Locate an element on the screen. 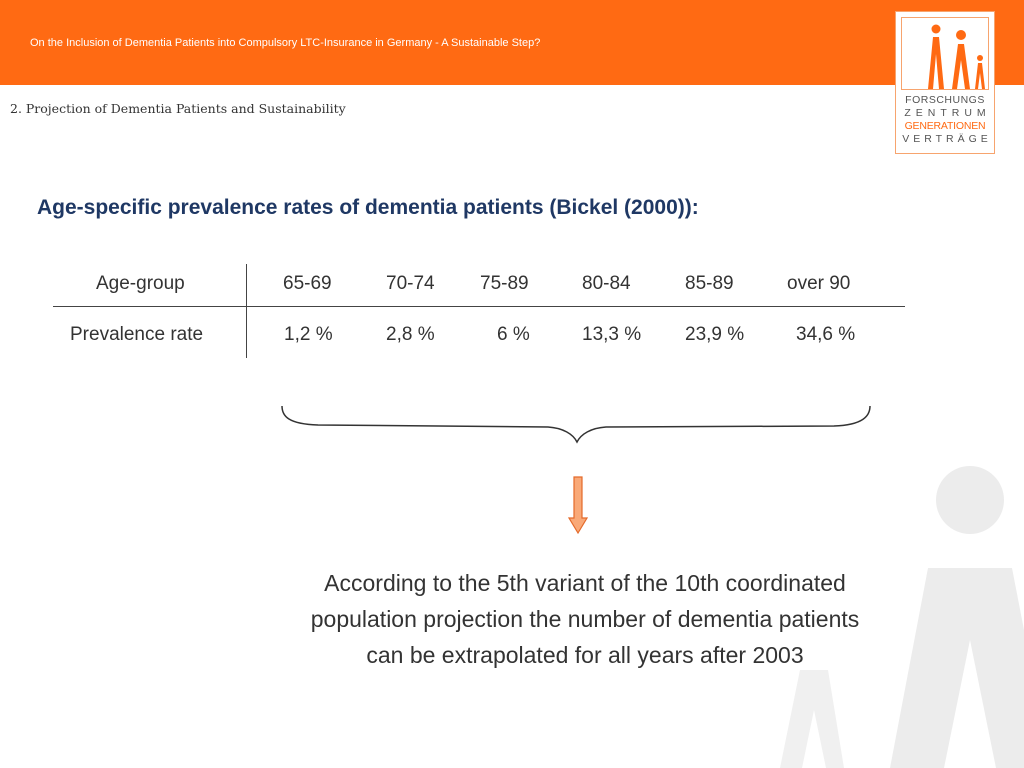 The image size is (1024, 768). prevalence-rate-cell: 2,8 % is located at coordinates (410, 334).